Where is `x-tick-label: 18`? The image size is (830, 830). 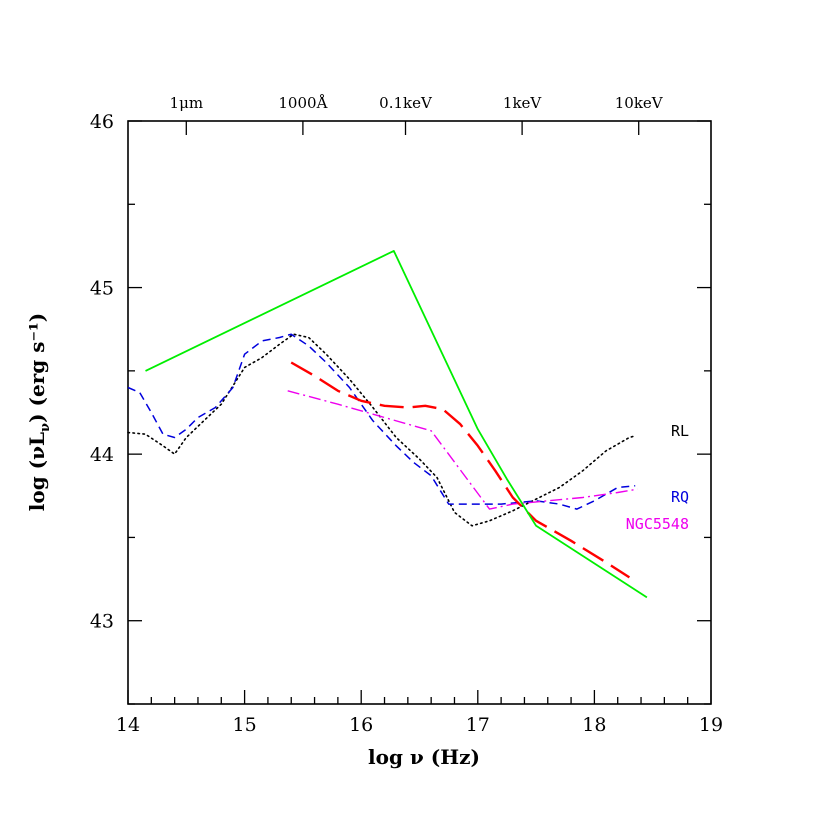
x-tick-label: 18 is located at coordinates (594, 725).